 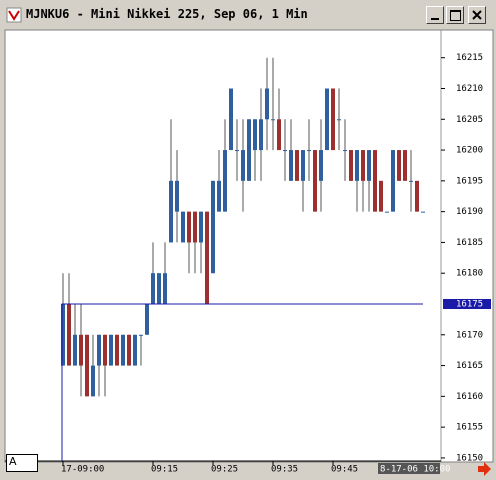 I want to click on y-tick-label: 16185, so click(x=469, y=243).